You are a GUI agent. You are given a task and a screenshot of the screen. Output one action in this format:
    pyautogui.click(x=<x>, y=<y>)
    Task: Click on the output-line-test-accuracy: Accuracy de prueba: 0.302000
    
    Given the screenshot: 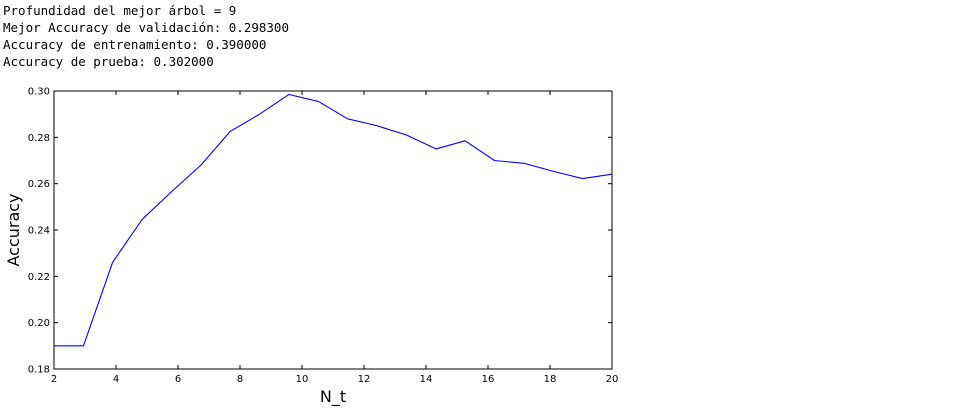 What is the action you would take?
    pyautogui.click(x=108, y=61)
    